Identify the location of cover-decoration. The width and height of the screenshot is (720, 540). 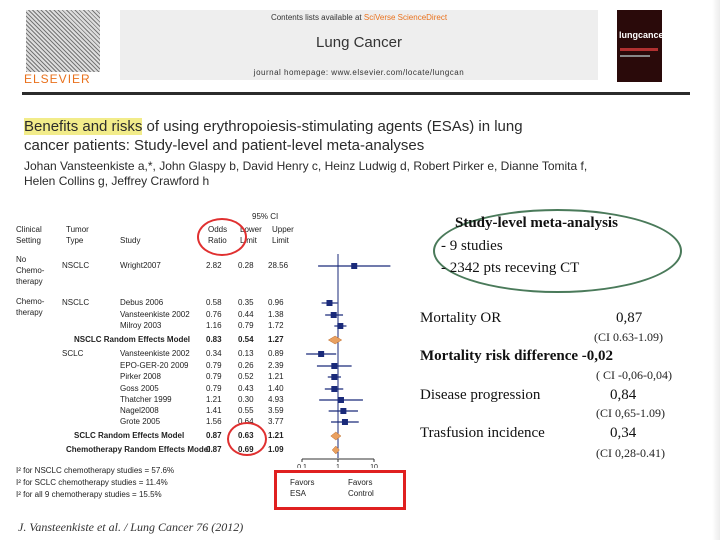
(635, 56).